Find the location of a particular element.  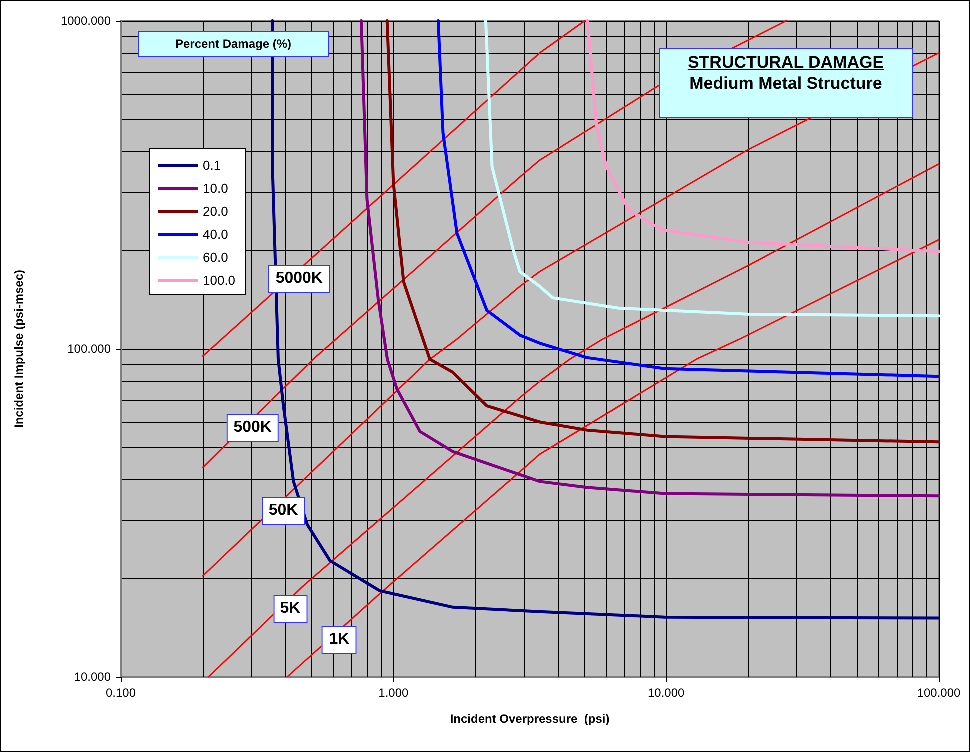

y-tick-label: 10.000 is located at coordinates (93, 677).